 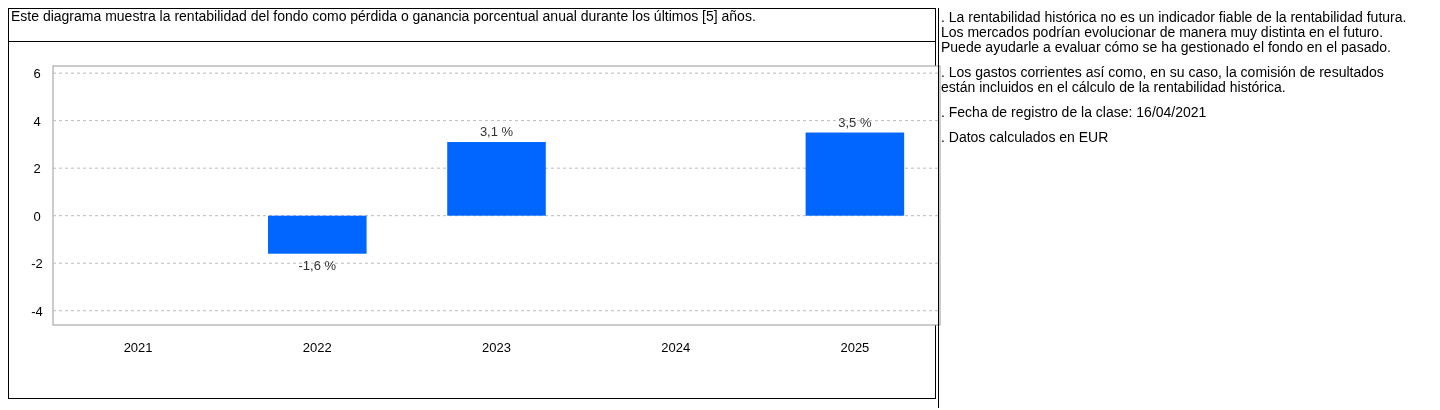 What do you see at coordinates (37, 169) in the screenshot?
I see `y-tick-label: 2` at bounding box center [37, 169].